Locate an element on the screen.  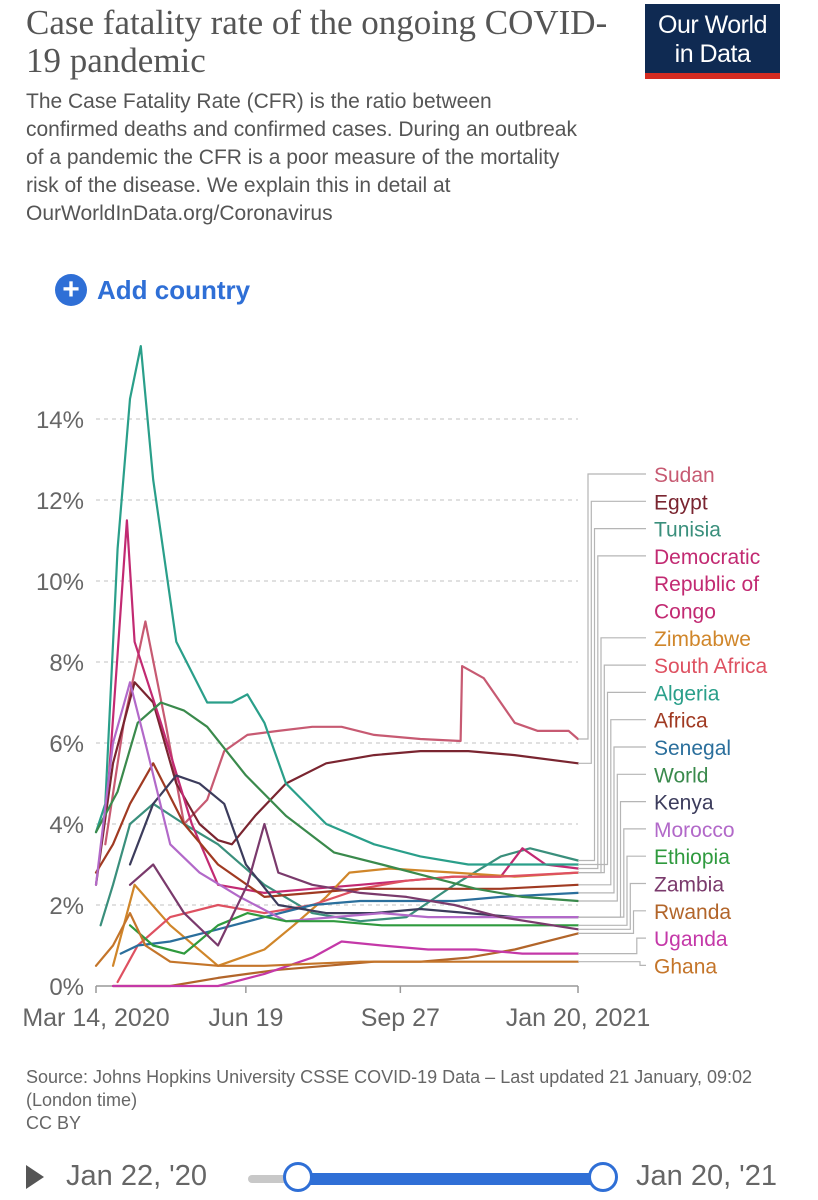
logo-line-2: in Data is located at coordinates (712, 54).